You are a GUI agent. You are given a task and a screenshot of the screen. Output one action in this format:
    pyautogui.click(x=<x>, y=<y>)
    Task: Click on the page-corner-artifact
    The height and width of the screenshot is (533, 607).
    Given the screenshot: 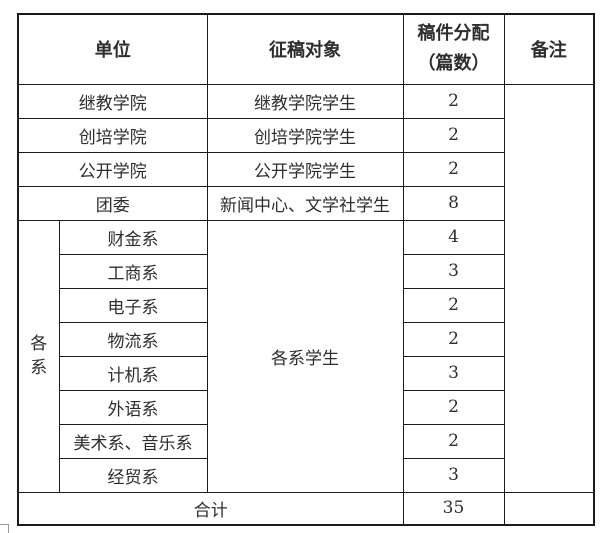 What is the action you would take?
    pyautogui.click(x=4, y=528)
    